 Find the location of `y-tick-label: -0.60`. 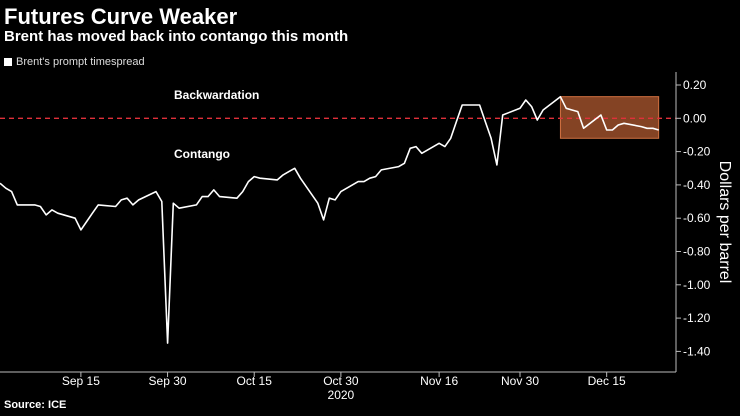

y-tick-label: -0.60 is located at coordinates (697, 218).